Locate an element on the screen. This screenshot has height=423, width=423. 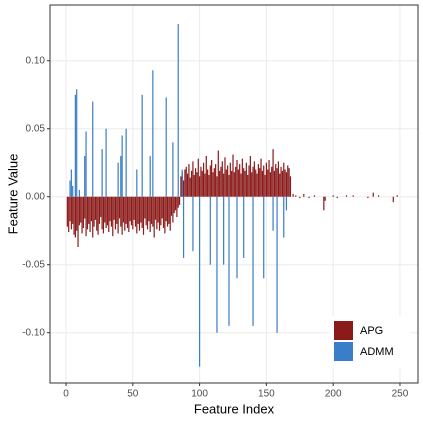
y-tick-label: 0.05 is located at coordinates (36, 128).